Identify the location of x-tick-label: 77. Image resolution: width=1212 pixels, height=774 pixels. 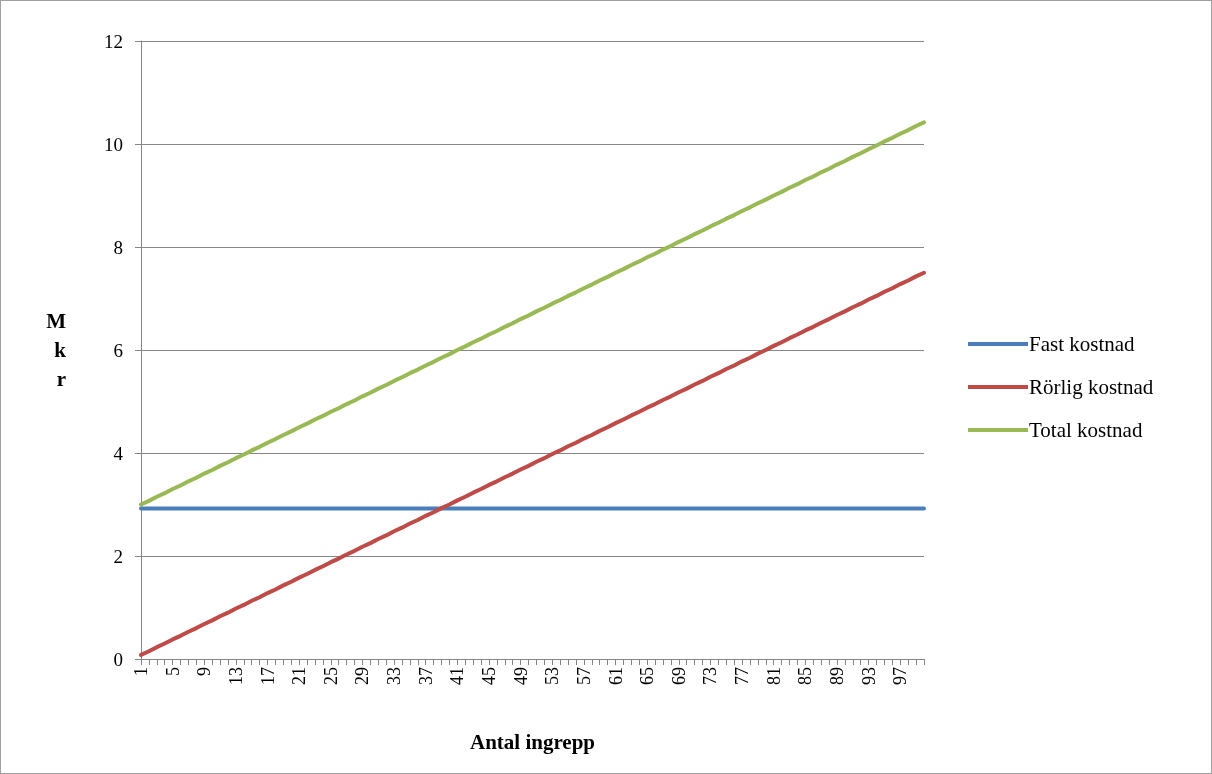
(742, 676).